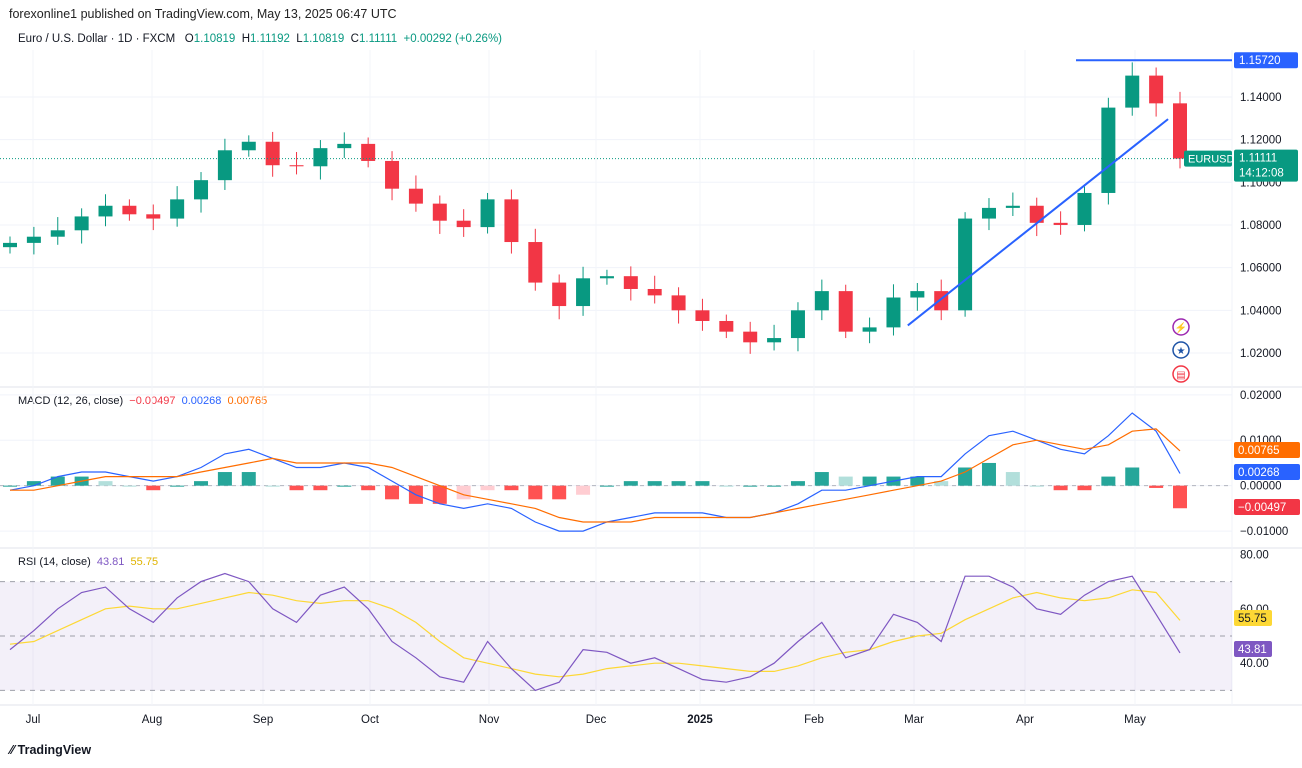  What do you see at coordinates (1264, 532) in the screenshot?
I see `macd-tick-label: −0.01000` at bounding box center [1264, 532].